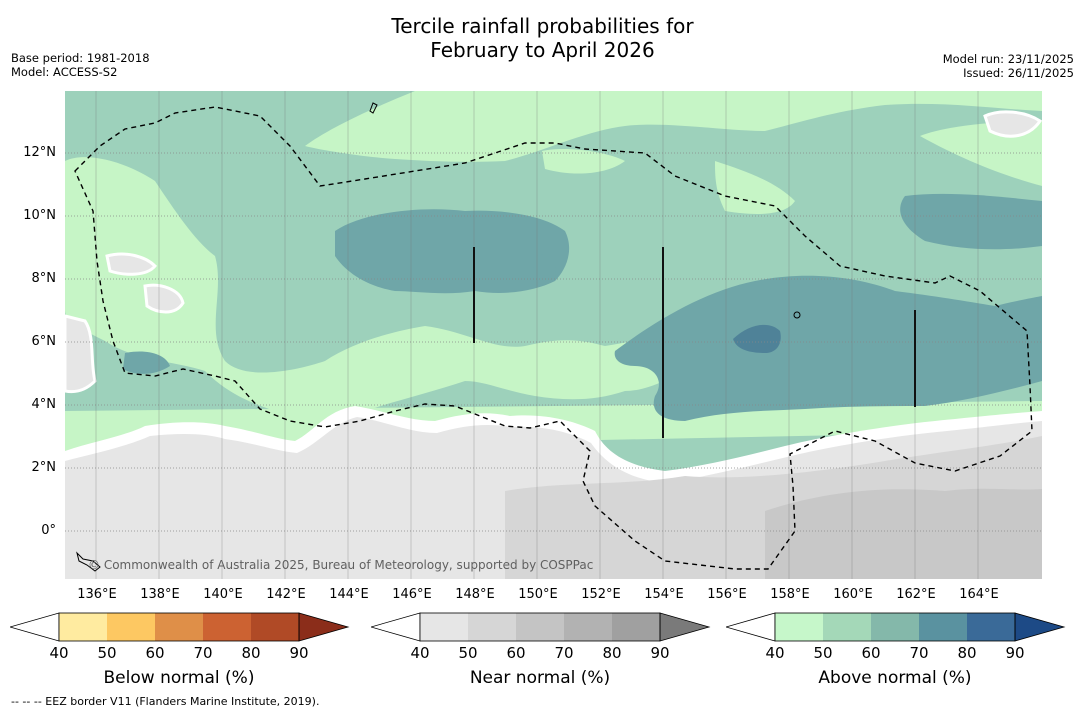 Image resolution: width=1085 pixels, height=713 pixels. Describe the element at coordinates (154, 652) in the screenshot. I see `cb-below-tick-60: 60` at that location.